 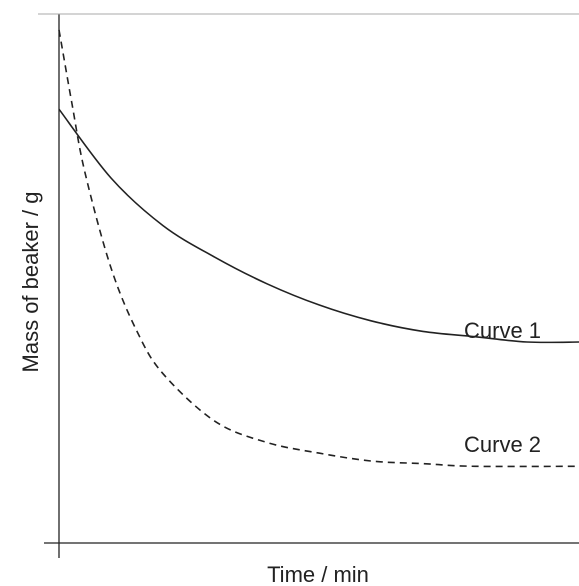 What do you see at coordinates (502, 444) in the screenshot?
I see `series-label-curve-2: Curve 2` at bounding box center [502, 444].